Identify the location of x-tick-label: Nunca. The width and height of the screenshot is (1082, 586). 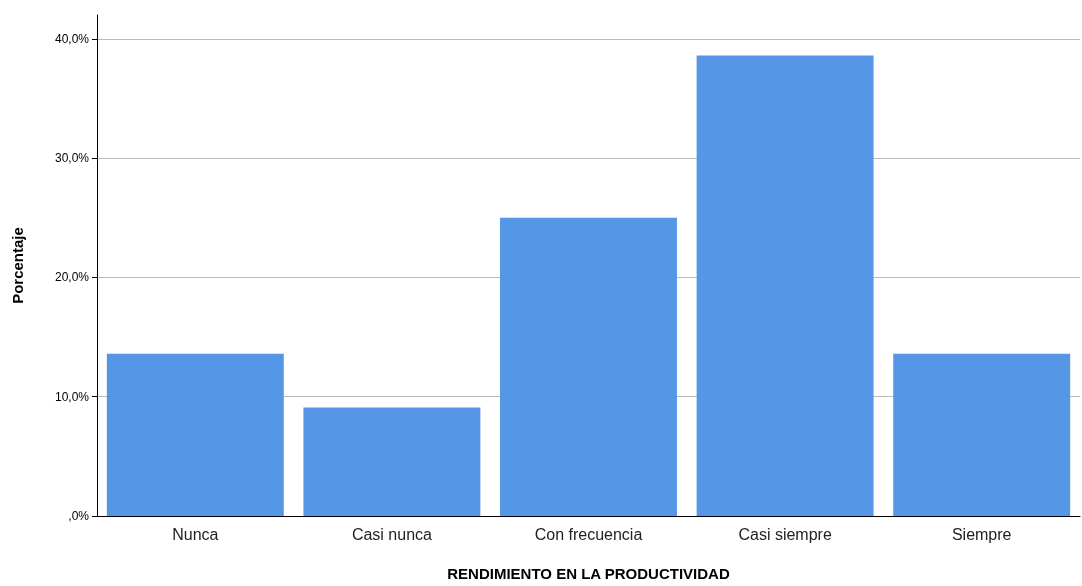
(195, 534).